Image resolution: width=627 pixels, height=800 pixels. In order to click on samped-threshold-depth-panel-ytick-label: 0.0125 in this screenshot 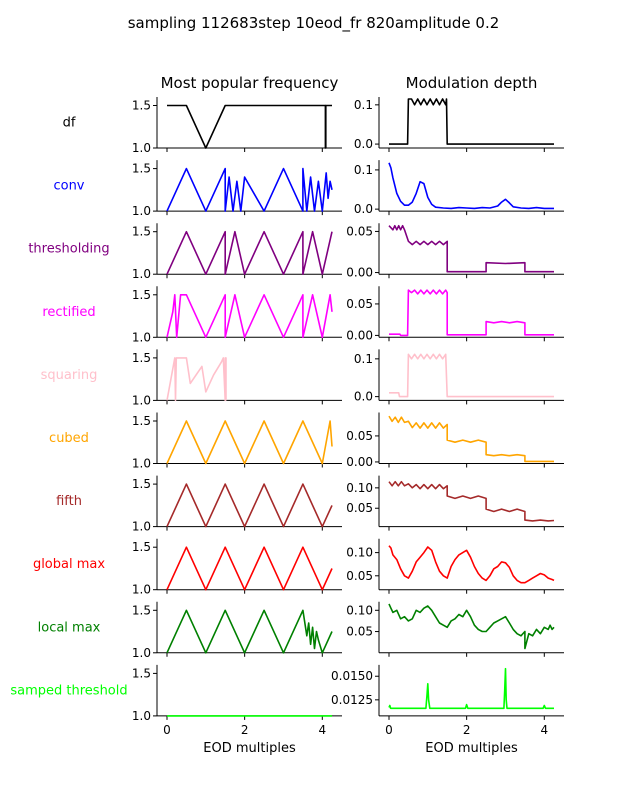, I will do `click(352, 700)`.